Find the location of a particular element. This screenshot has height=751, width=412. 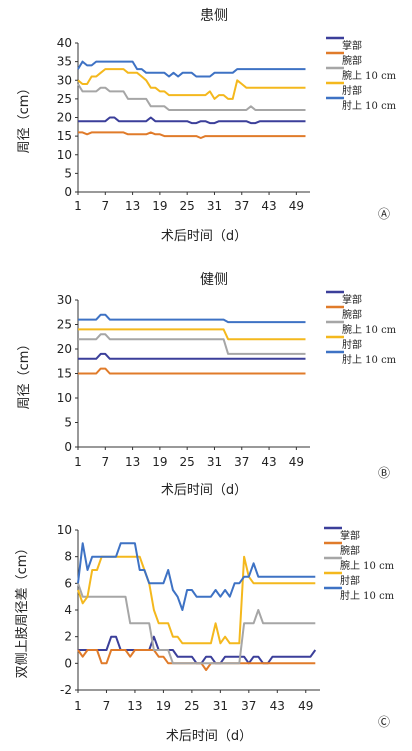

chart-title: 患侧 is located at coordinates (214, 16).